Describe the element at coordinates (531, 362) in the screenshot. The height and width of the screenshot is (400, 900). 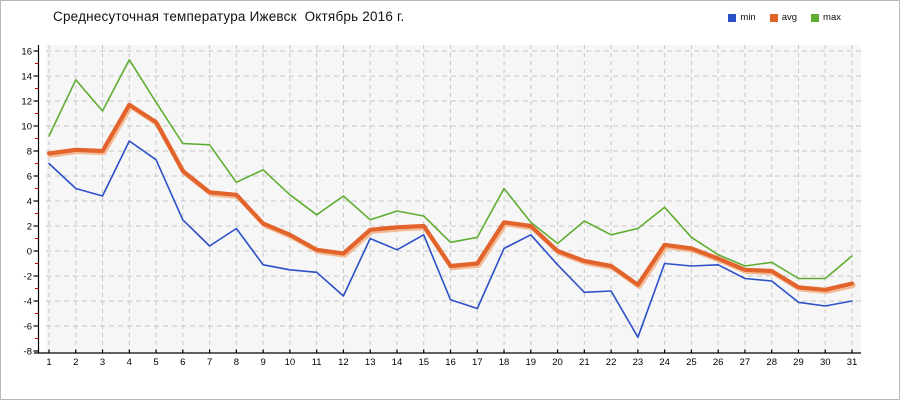
I see `svg-text: 19` at that location.